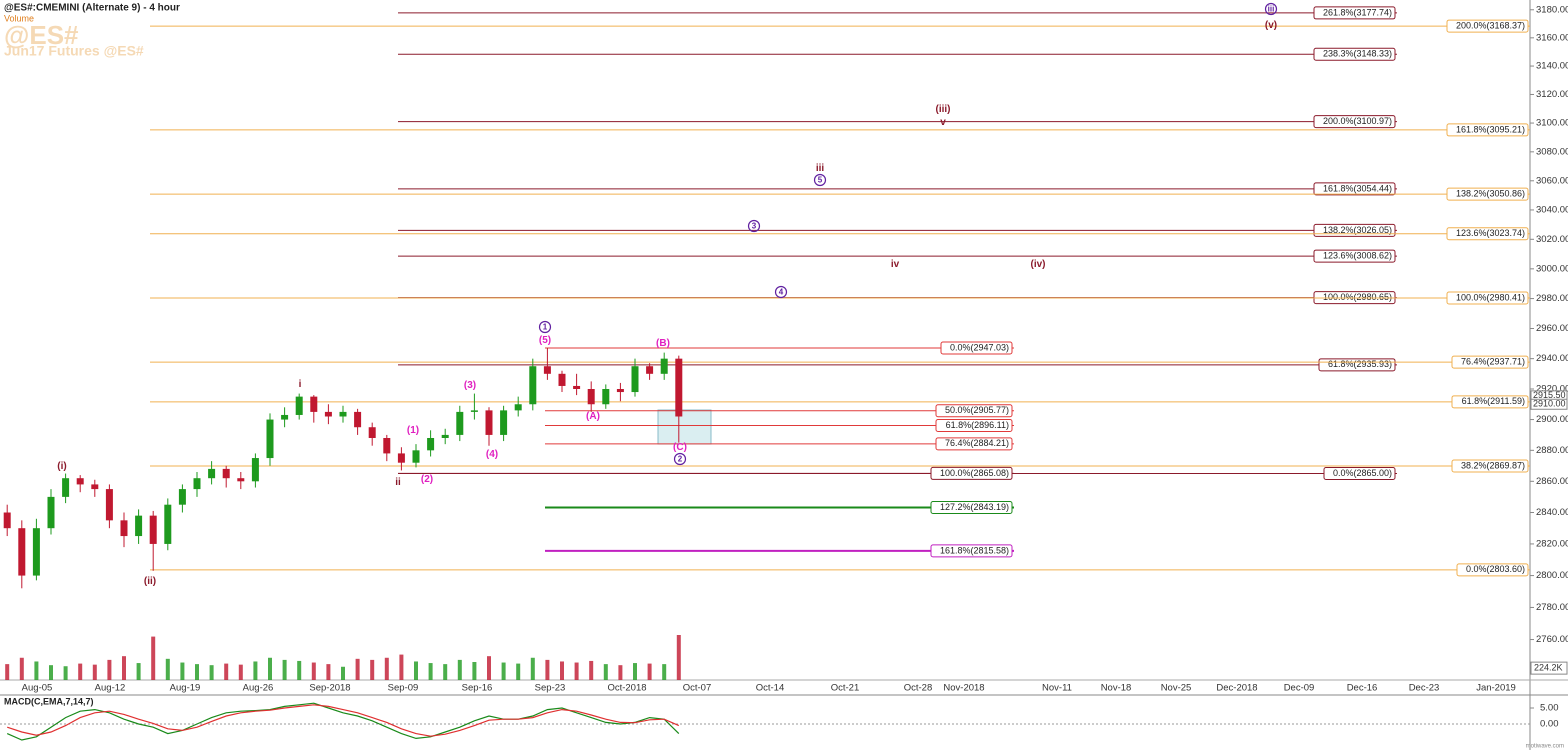 The width and height of the screenshot is (1568, 750). I want to click on y-tick-label: 3160.00, so click(1552, 37).